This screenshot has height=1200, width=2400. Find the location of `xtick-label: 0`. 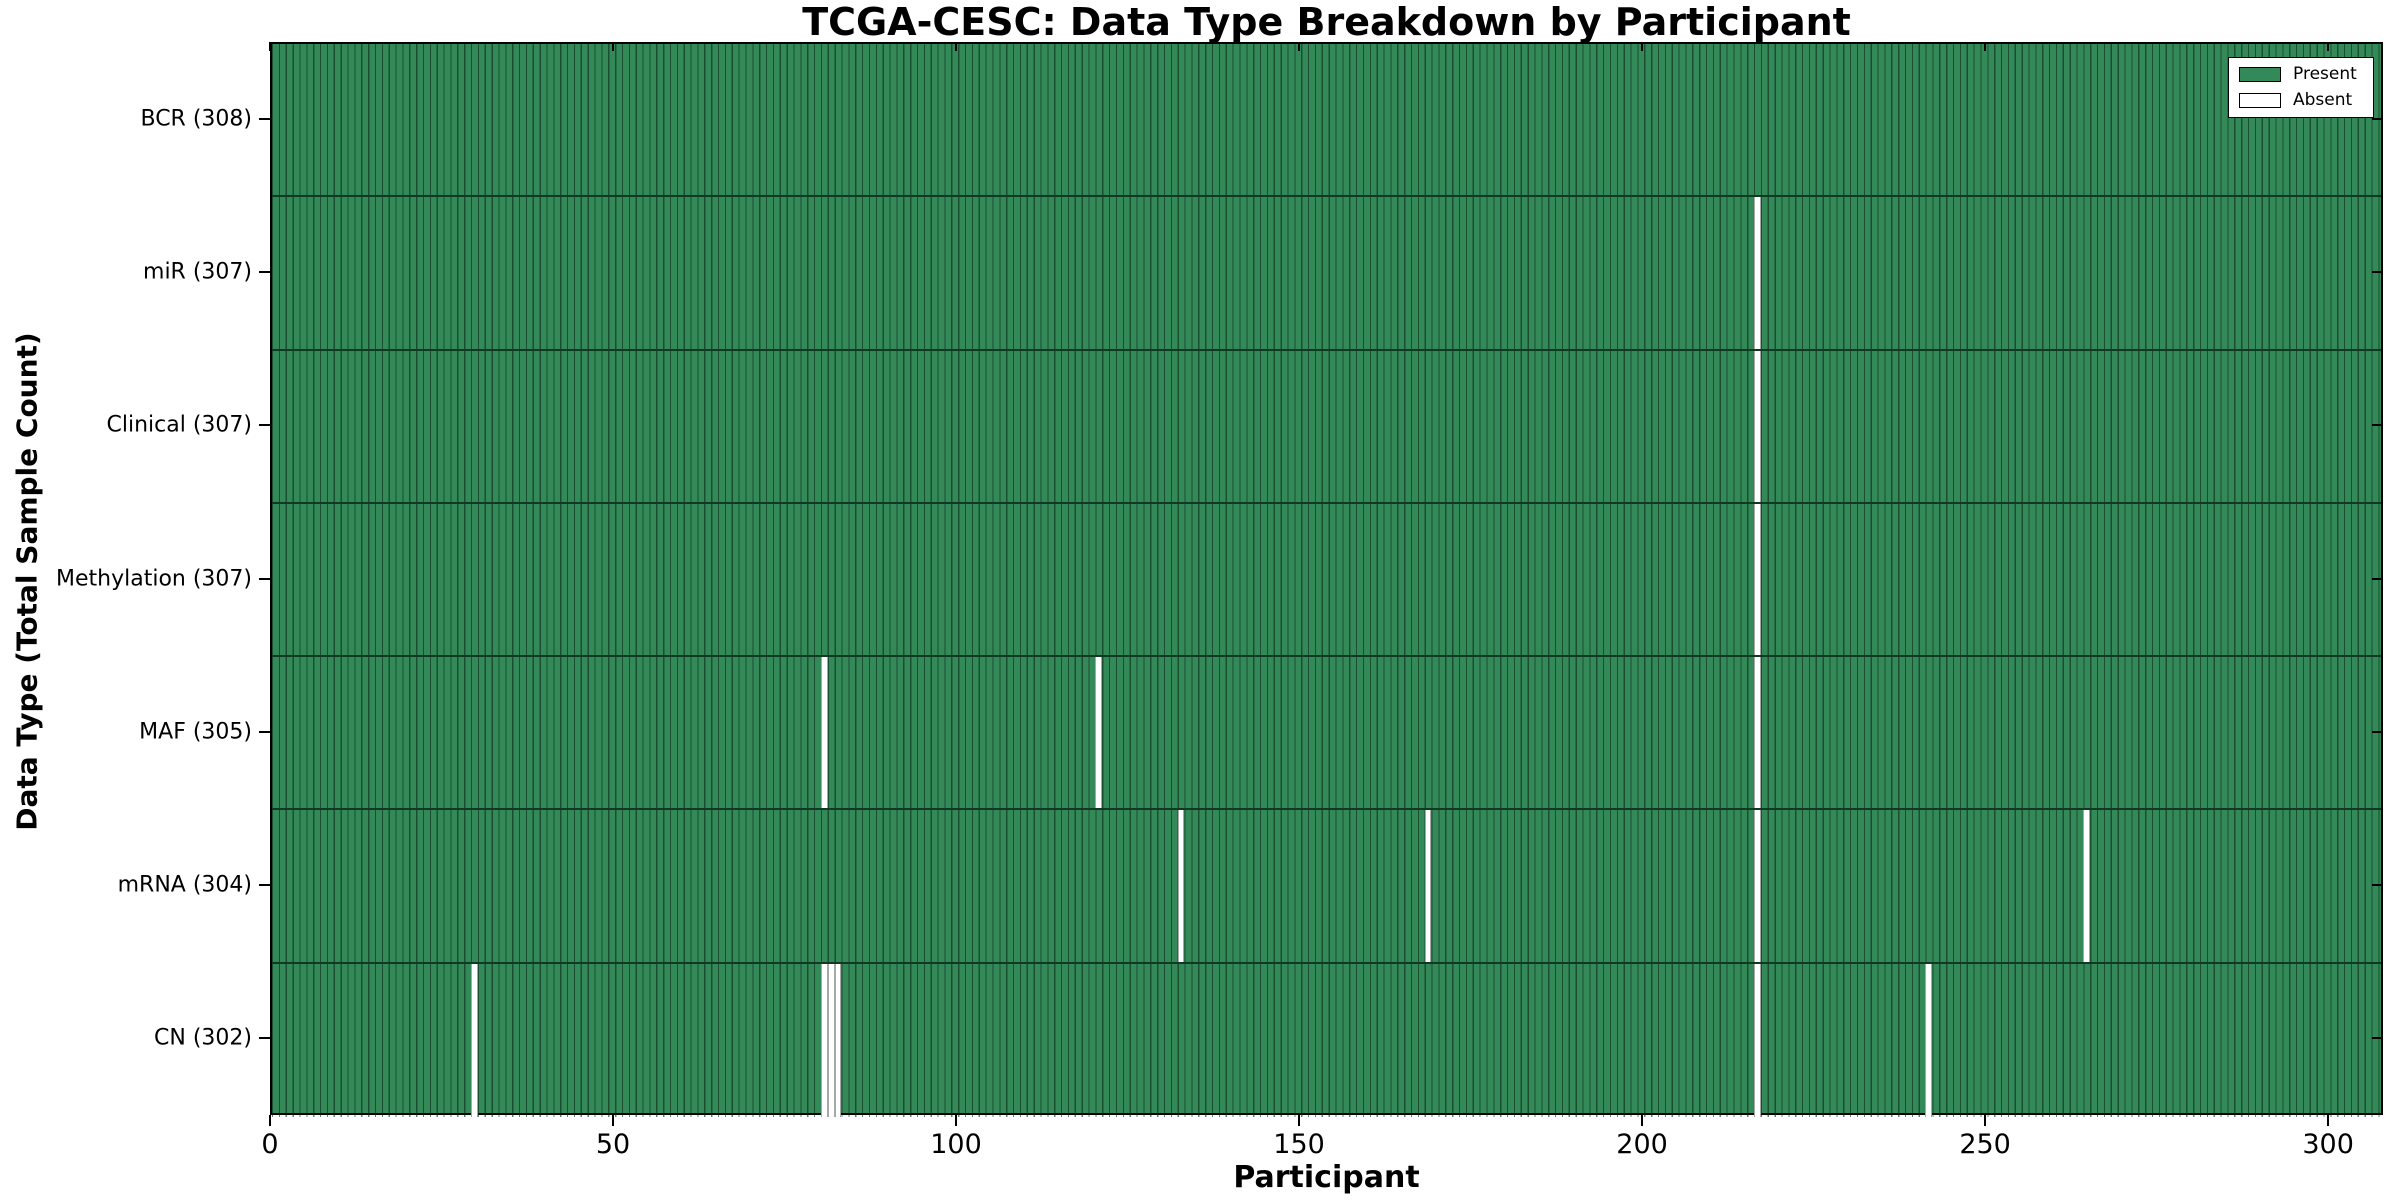

xtick-label: 0 is located at coordinates (270, 1144).